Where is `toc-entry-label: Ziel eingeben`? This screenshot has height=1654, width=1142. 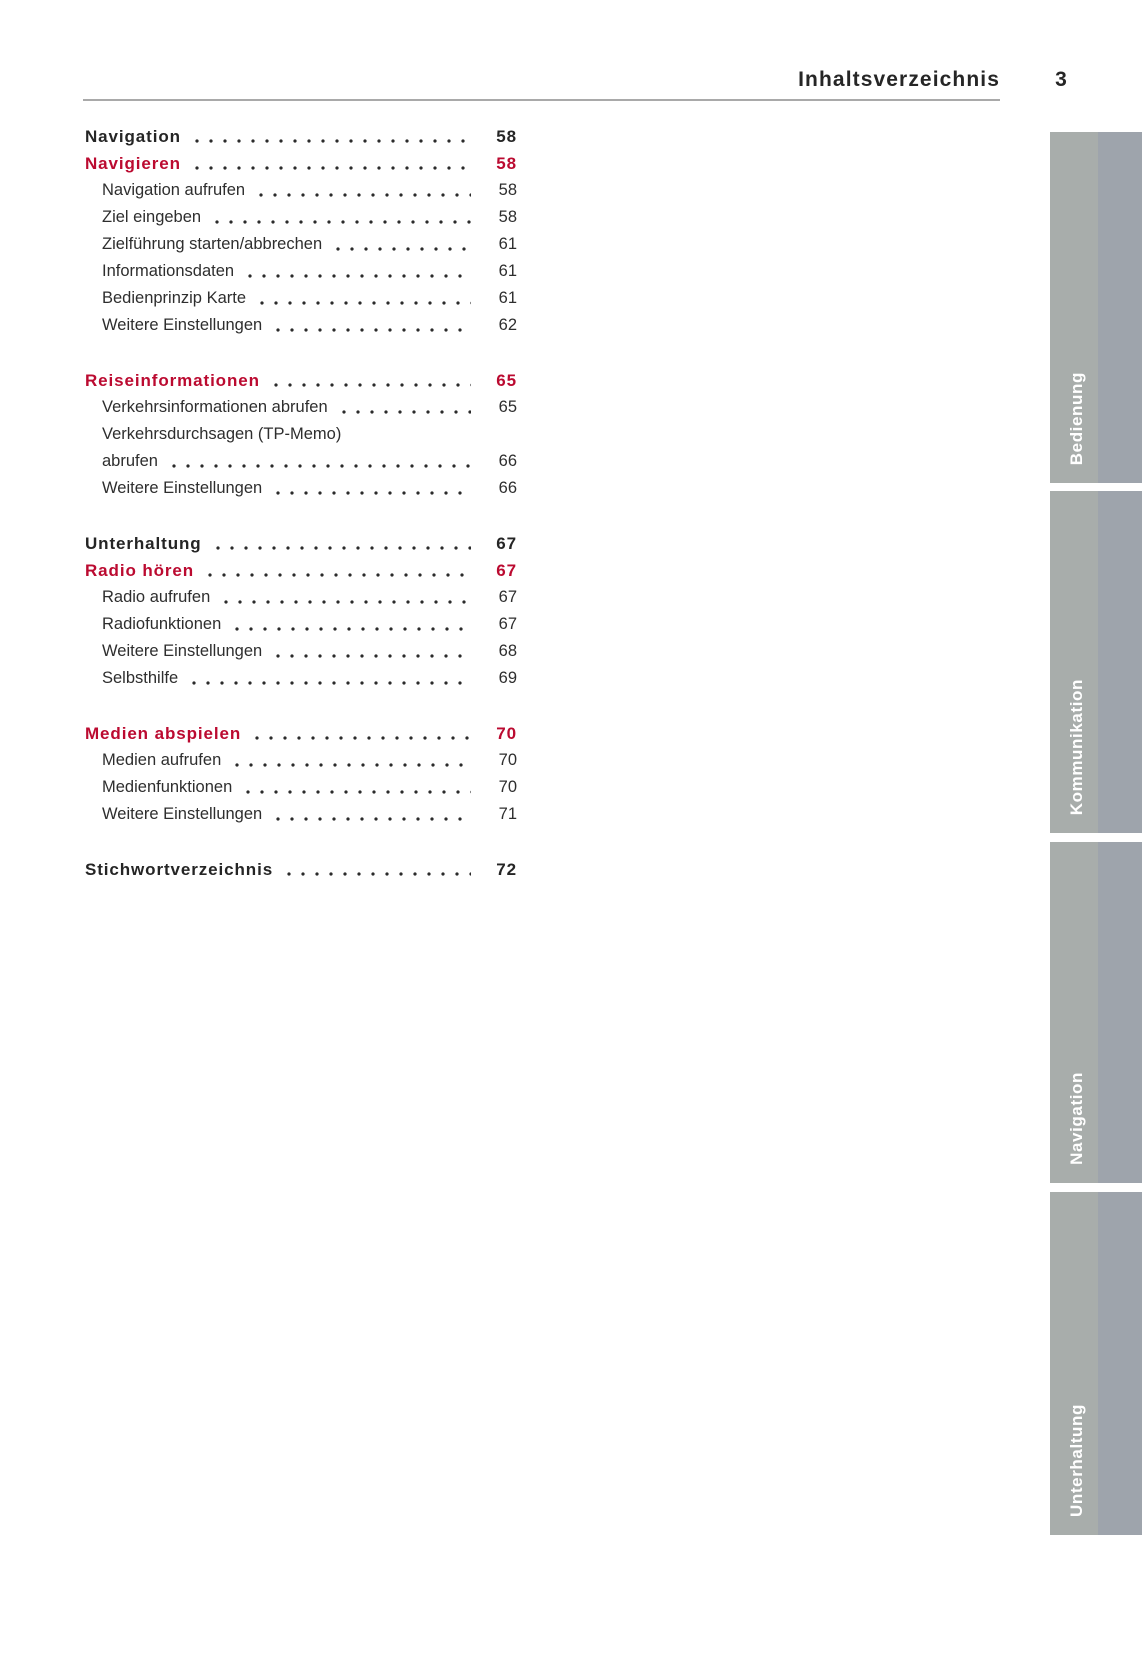 toc-entry-label: Ziel eingeben is located at coordinates (152, 217).